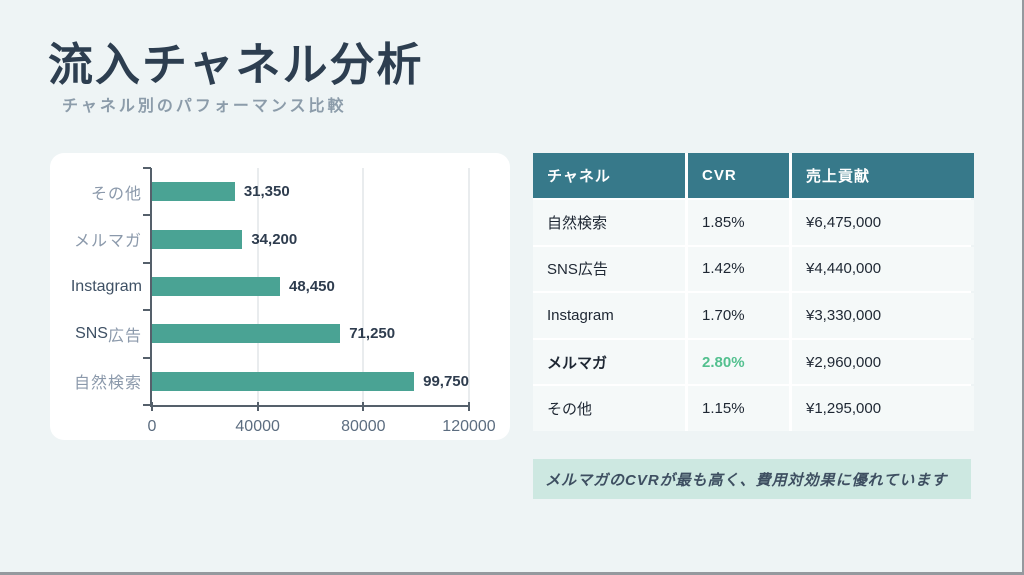 This screenshot has width=1024, height=575. Describe the element at coordinates (883, 315) in the screenshot. I see `table-cell-revenue: ¥3,330,000` at that location.